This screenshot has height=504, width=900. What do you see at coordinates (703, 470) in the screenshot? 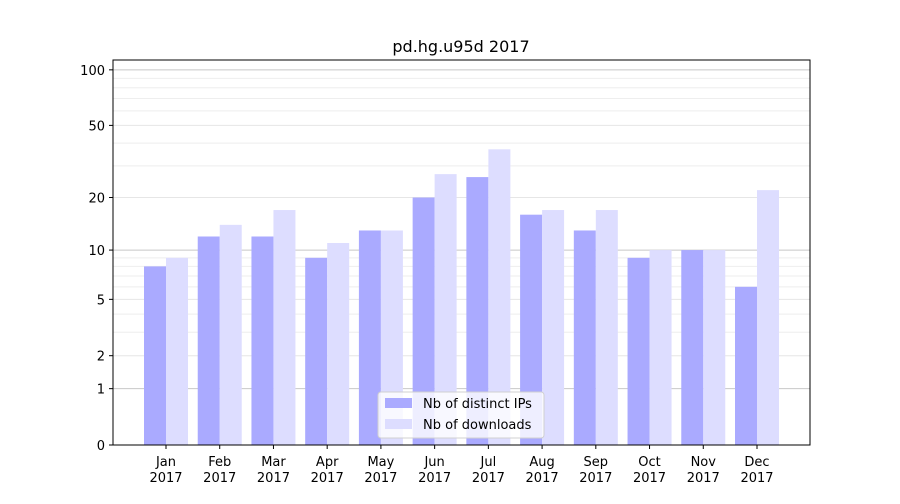
I see `x-tick-label: Nov 2017` at bounding box center [703, 470].